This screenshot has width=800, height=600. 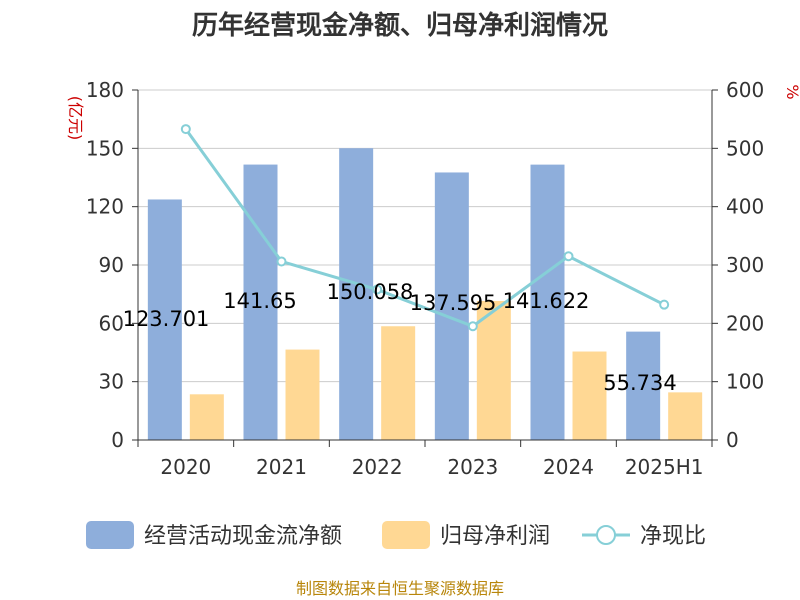 I want to click on bar-profit-2020, so click(x=206, y=417).